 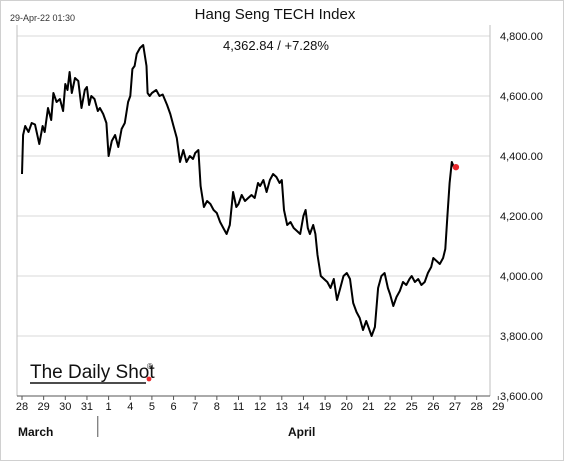 I want to click on chart-timestamp: 29-Apr-22 01:30, so click(x=42, y=18).